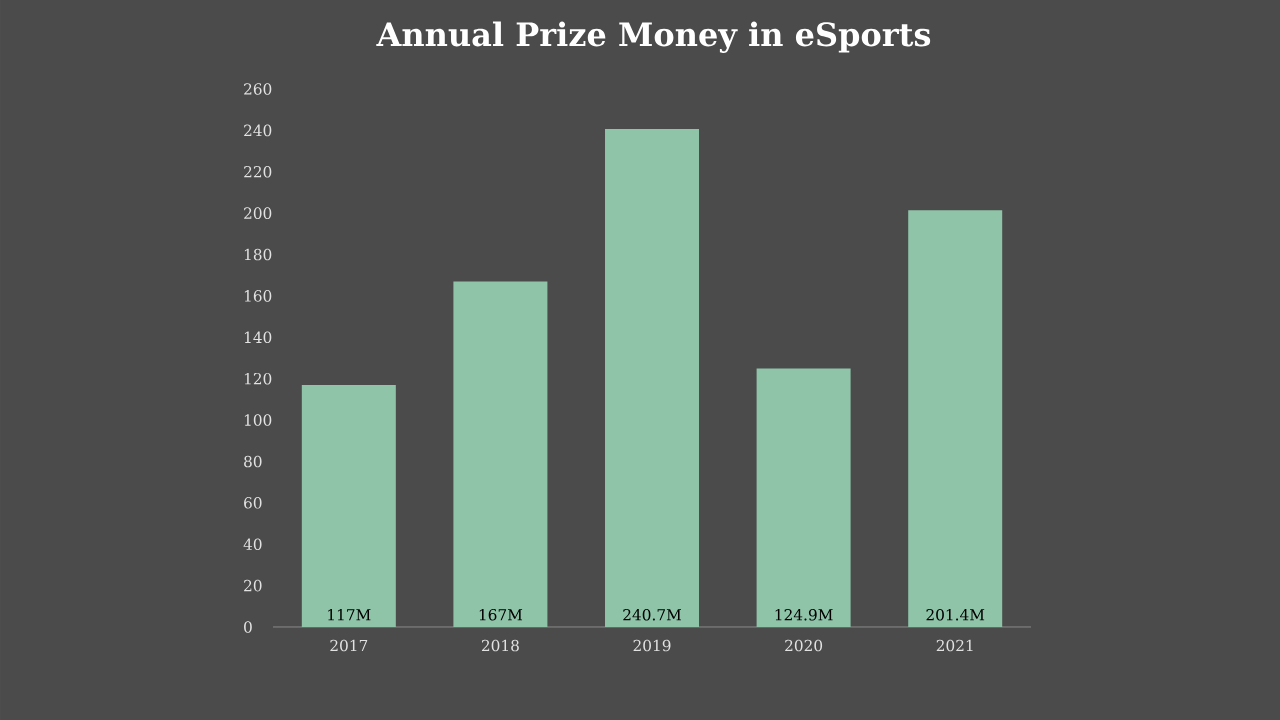  What do you see at coordinates (349, 645) in the screenshot?
I see `x-tick-label: 2017` at bounding box center [349, 645].